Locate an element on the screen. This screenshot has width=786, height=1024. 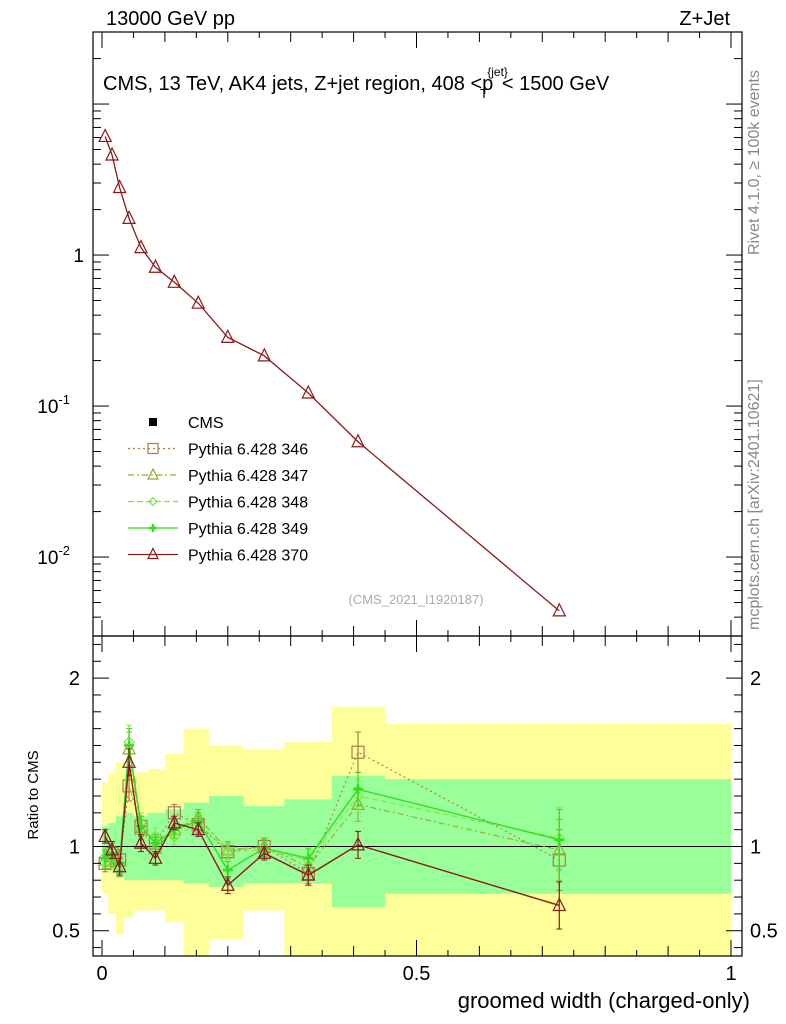
legend-entry: CMS is located at coordinates (186, 423).